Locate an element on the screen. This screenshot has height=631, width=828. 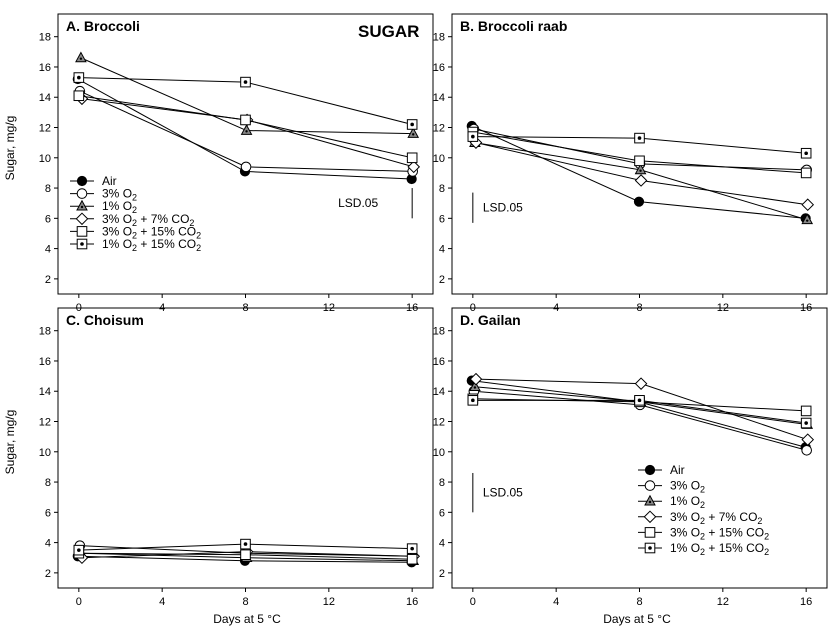
x-tick-label: 16 is located at coordinates (806, 602).